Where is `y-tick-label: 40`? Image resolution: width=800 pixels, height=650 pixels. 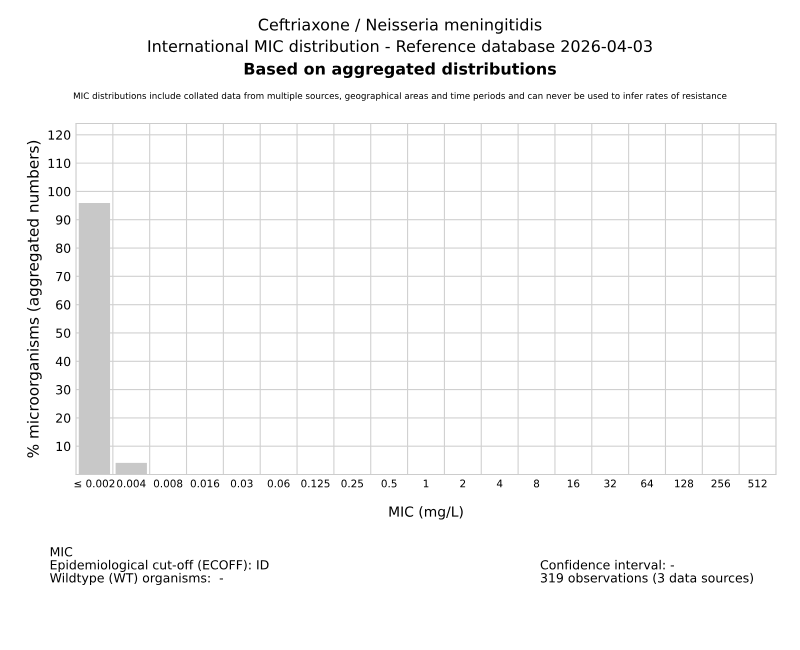 y-tick-label: 40 is located at coordinates (63, 361).